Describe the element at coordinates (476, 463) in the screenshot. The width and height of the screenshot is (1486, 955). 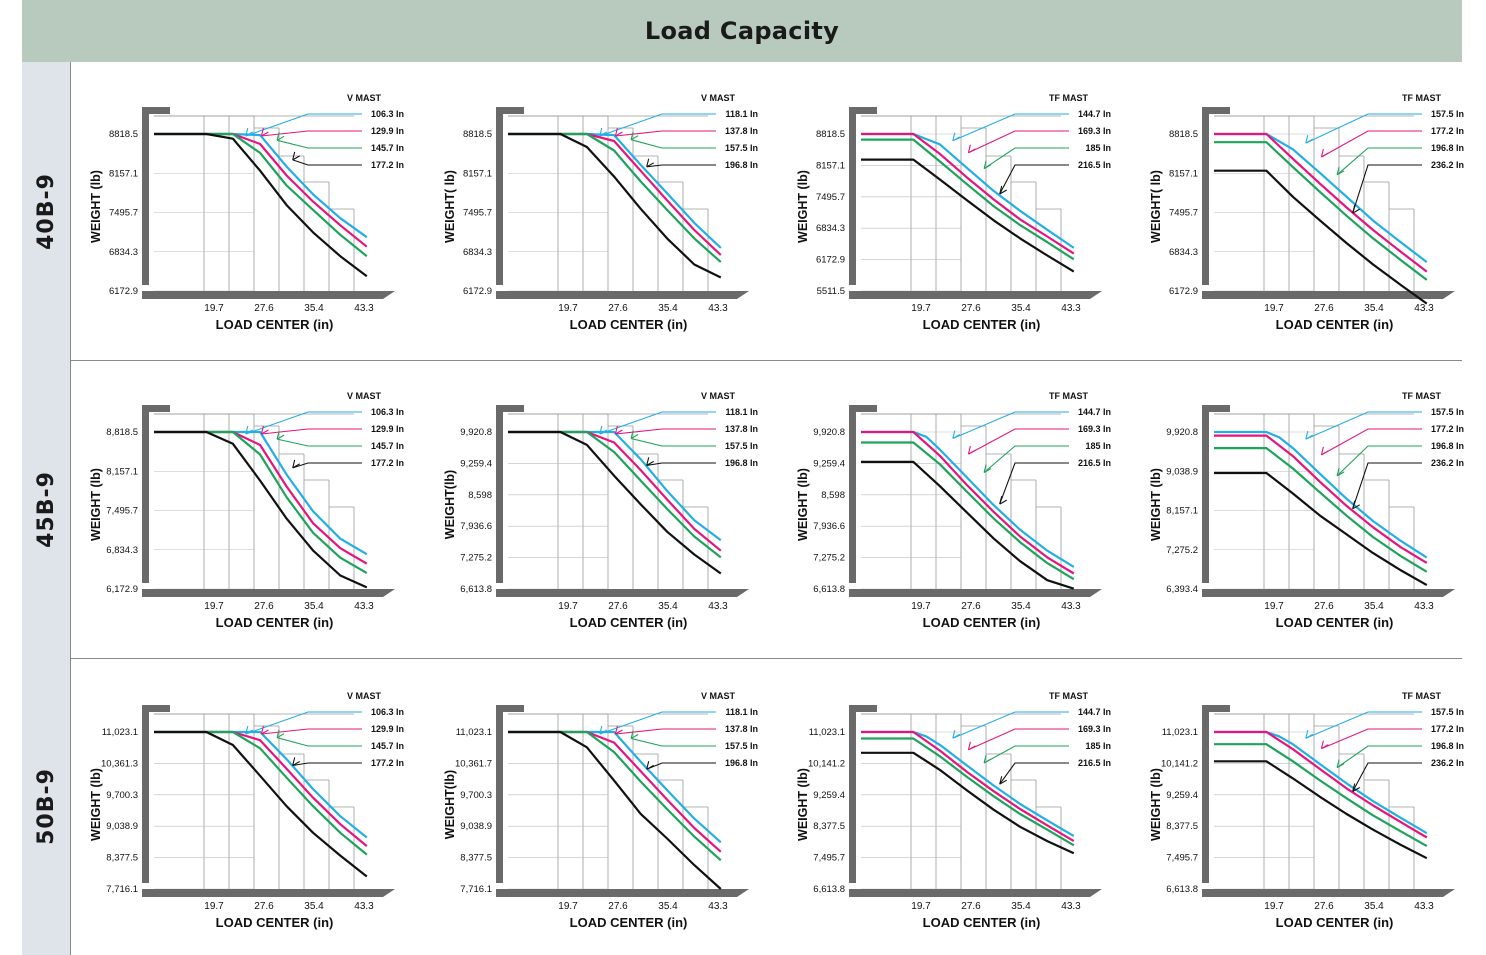
I see `y-tick-label: 9,259.4` at that location.